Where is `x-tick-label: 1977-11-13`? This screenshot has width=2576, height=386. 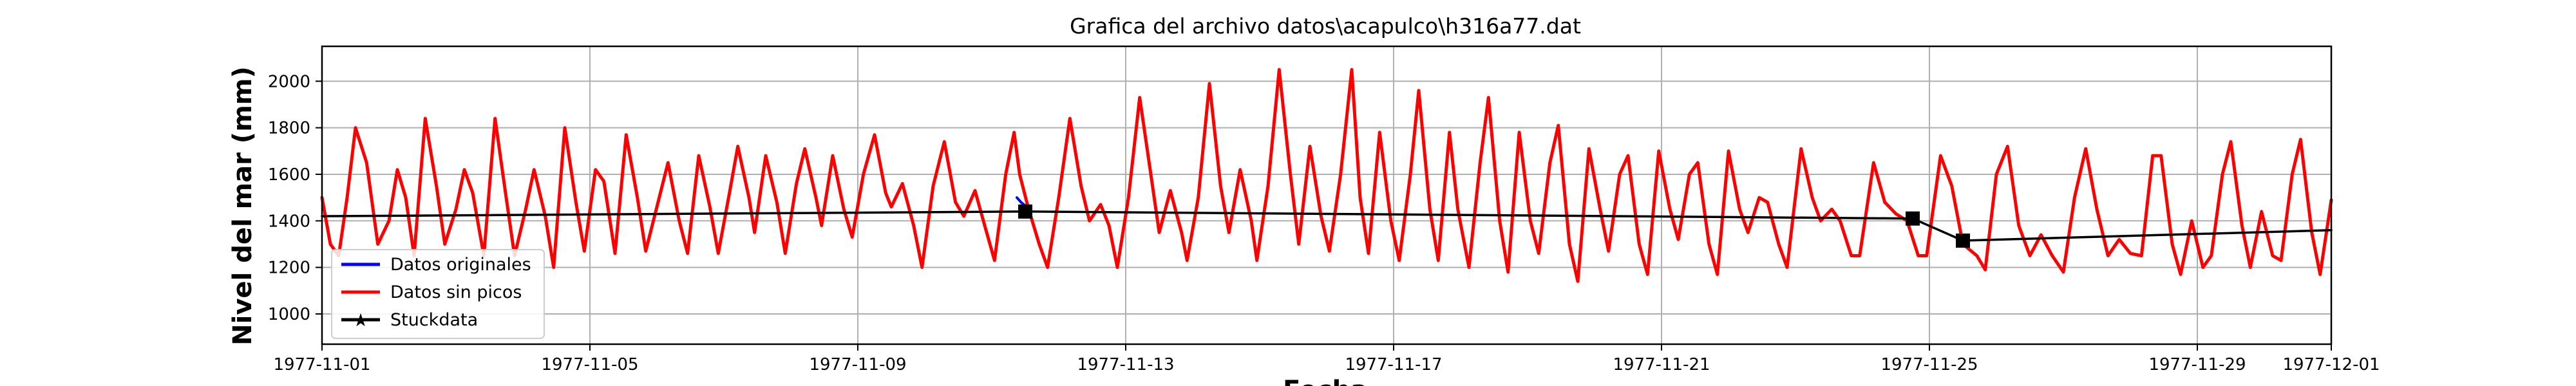
x-tick-label: 1977-11-13 is located at coordinates (1125, 364).